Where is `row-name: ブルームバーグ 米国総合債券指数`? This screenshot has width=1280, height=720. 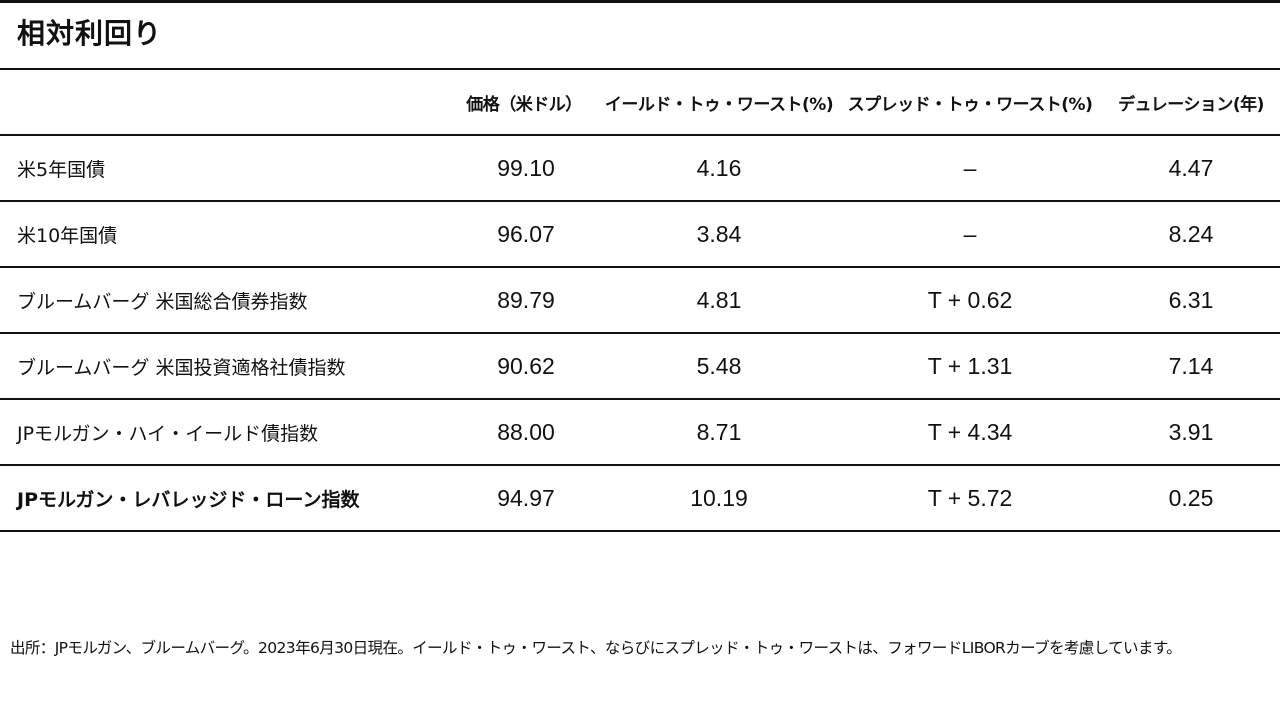 row-name: ブルームバーグ 米国総合債券指数 is located at coordinates (162, 301).